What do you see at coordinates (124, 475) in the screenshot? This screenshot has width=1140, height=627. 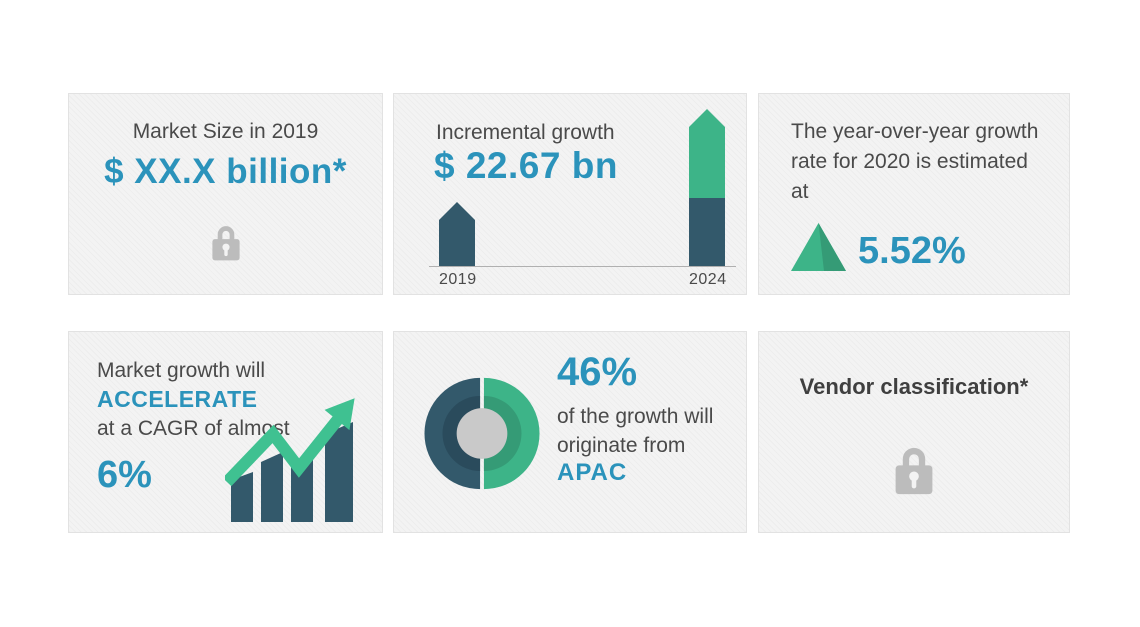 I see `cagr-value: 6%` at bounding box center [124, 475].